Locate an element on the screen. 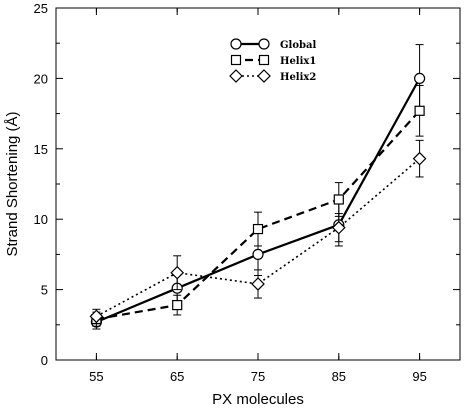 The image size is (475, 409). legend-label-helix2: Helix2 is located at coordinates (298, 77).